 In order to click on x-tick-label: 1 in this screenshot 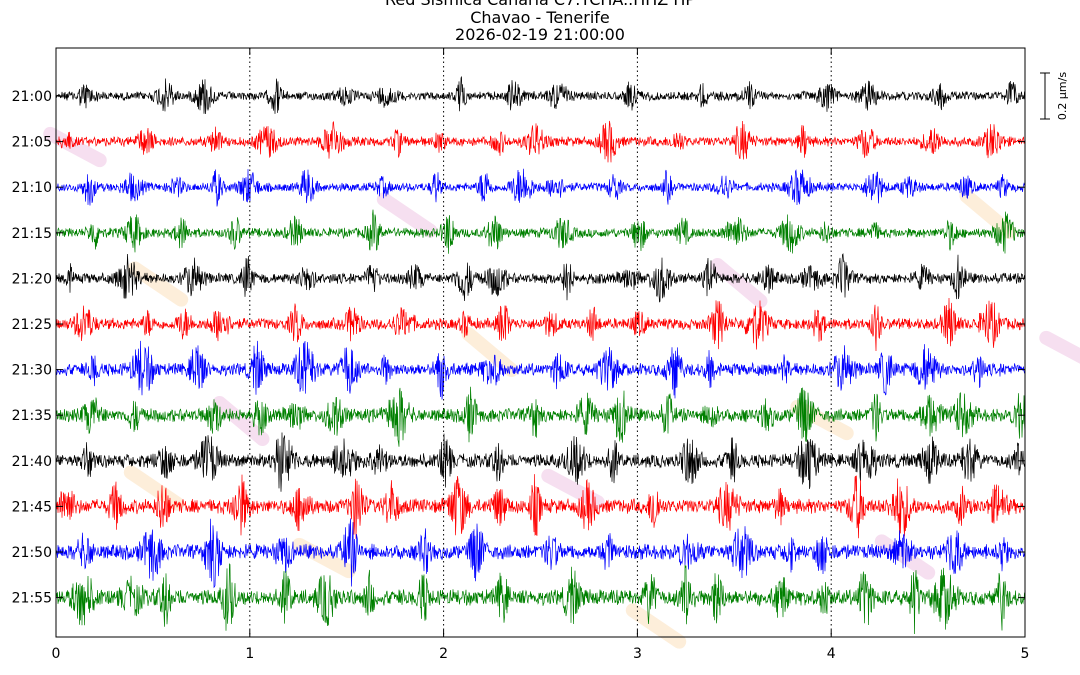, I will do `click(249, 654)`.